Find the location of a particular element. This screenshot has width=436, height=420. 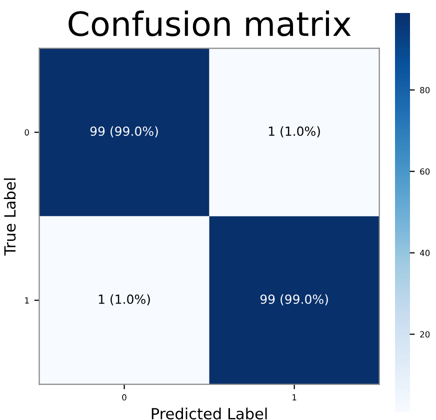

color-bar-label: 60 is located at coordinates (425, 171).